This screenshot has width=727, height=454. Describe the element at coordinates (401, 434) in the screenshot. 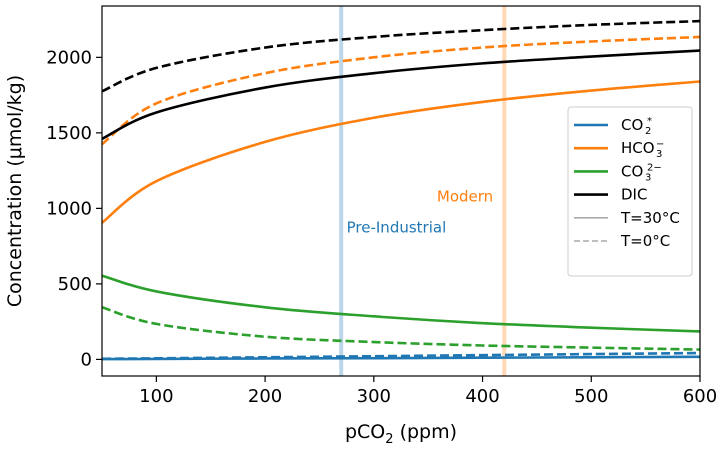

I see `x-axis-label: pCO2 (ppm)` at that location.